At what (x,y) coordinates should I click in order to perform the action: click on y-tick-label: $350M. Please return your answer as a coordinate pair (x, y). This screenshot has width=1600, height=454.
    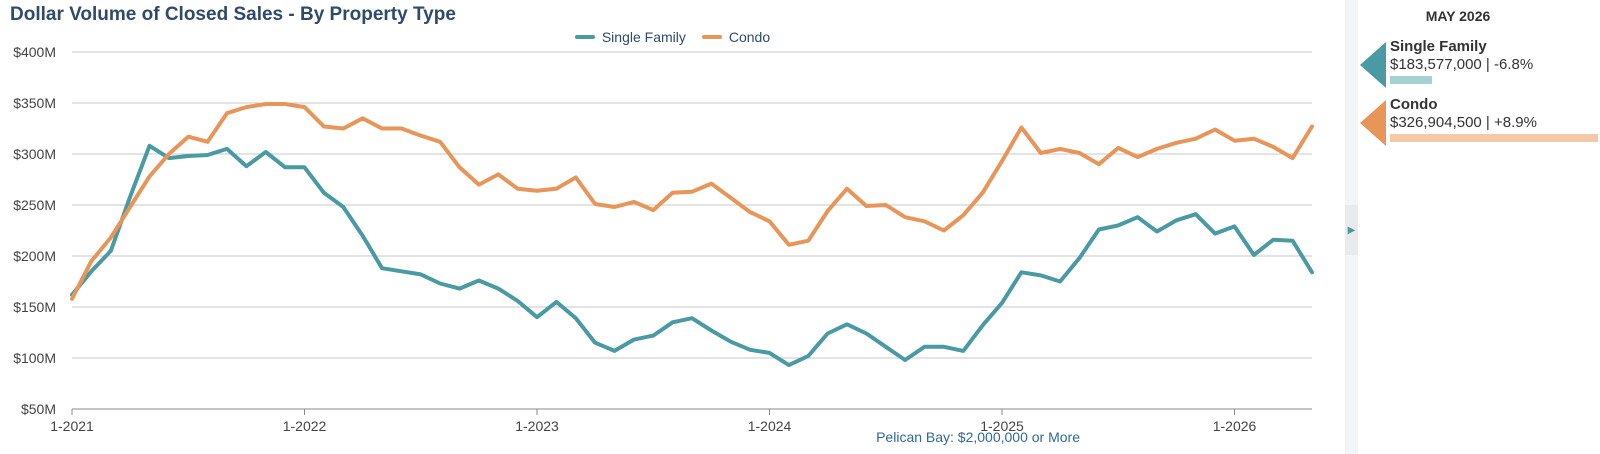
    Looking at the image, I should click on (34, 103).